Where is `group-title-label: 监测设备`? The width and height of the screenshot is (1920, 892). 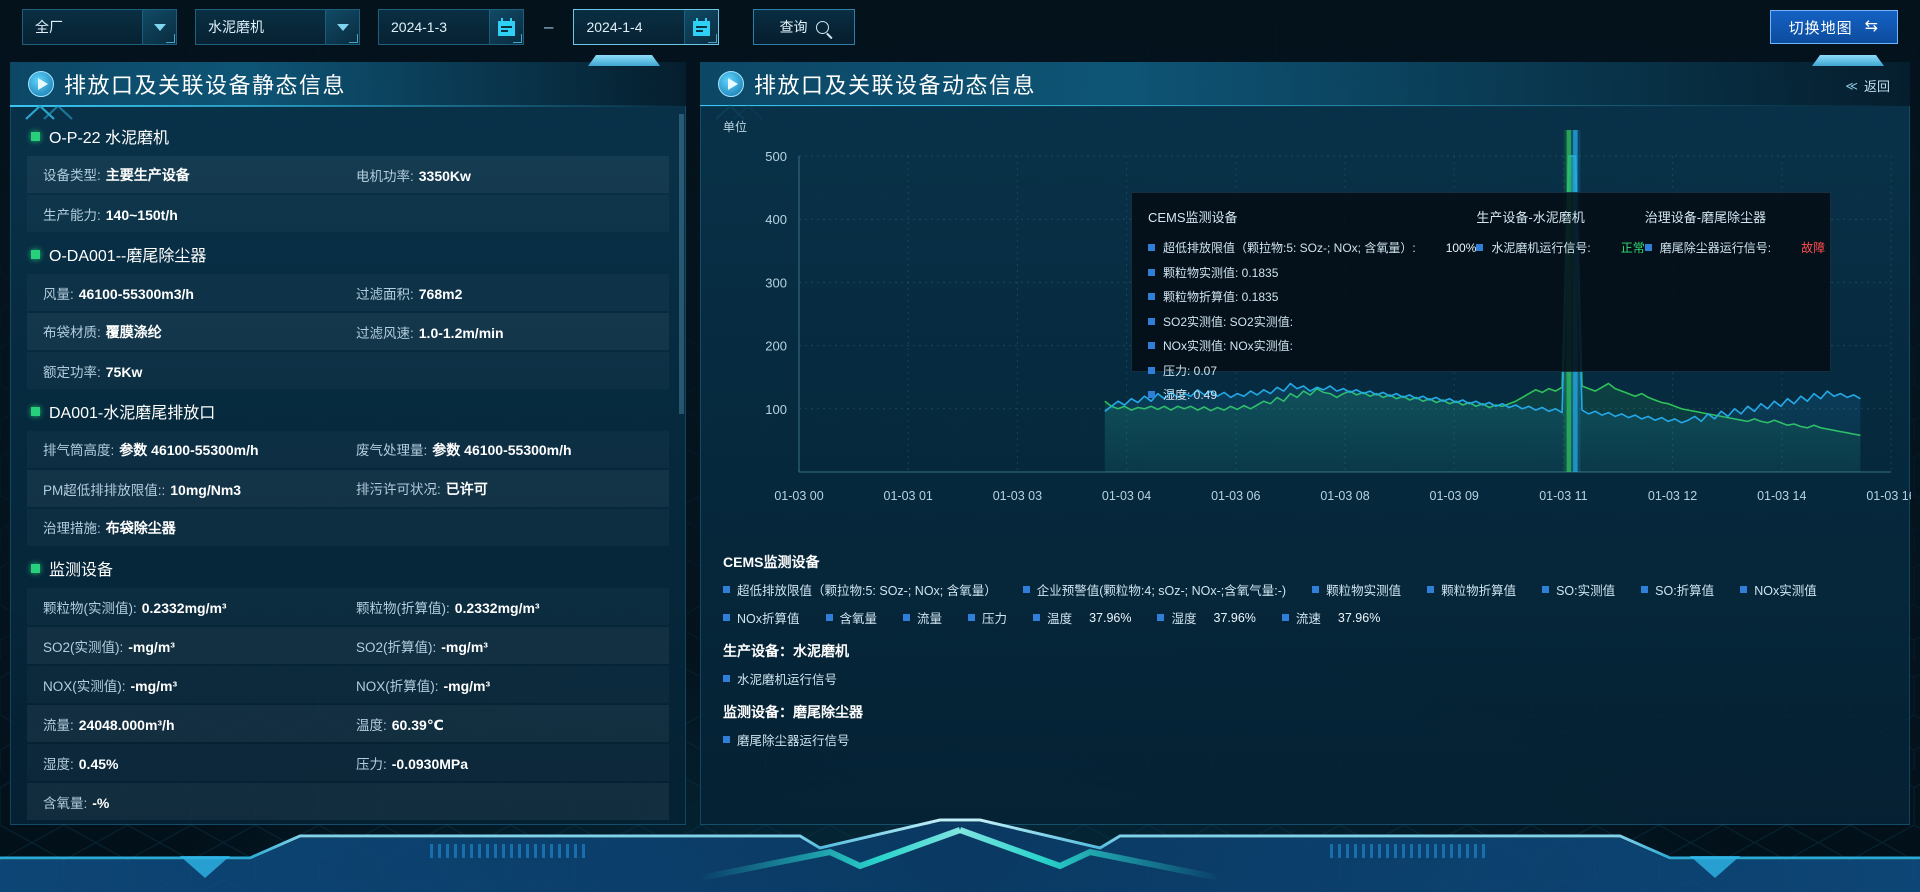 group-title-label: 监测设备 is located at coordinates (81, 570).